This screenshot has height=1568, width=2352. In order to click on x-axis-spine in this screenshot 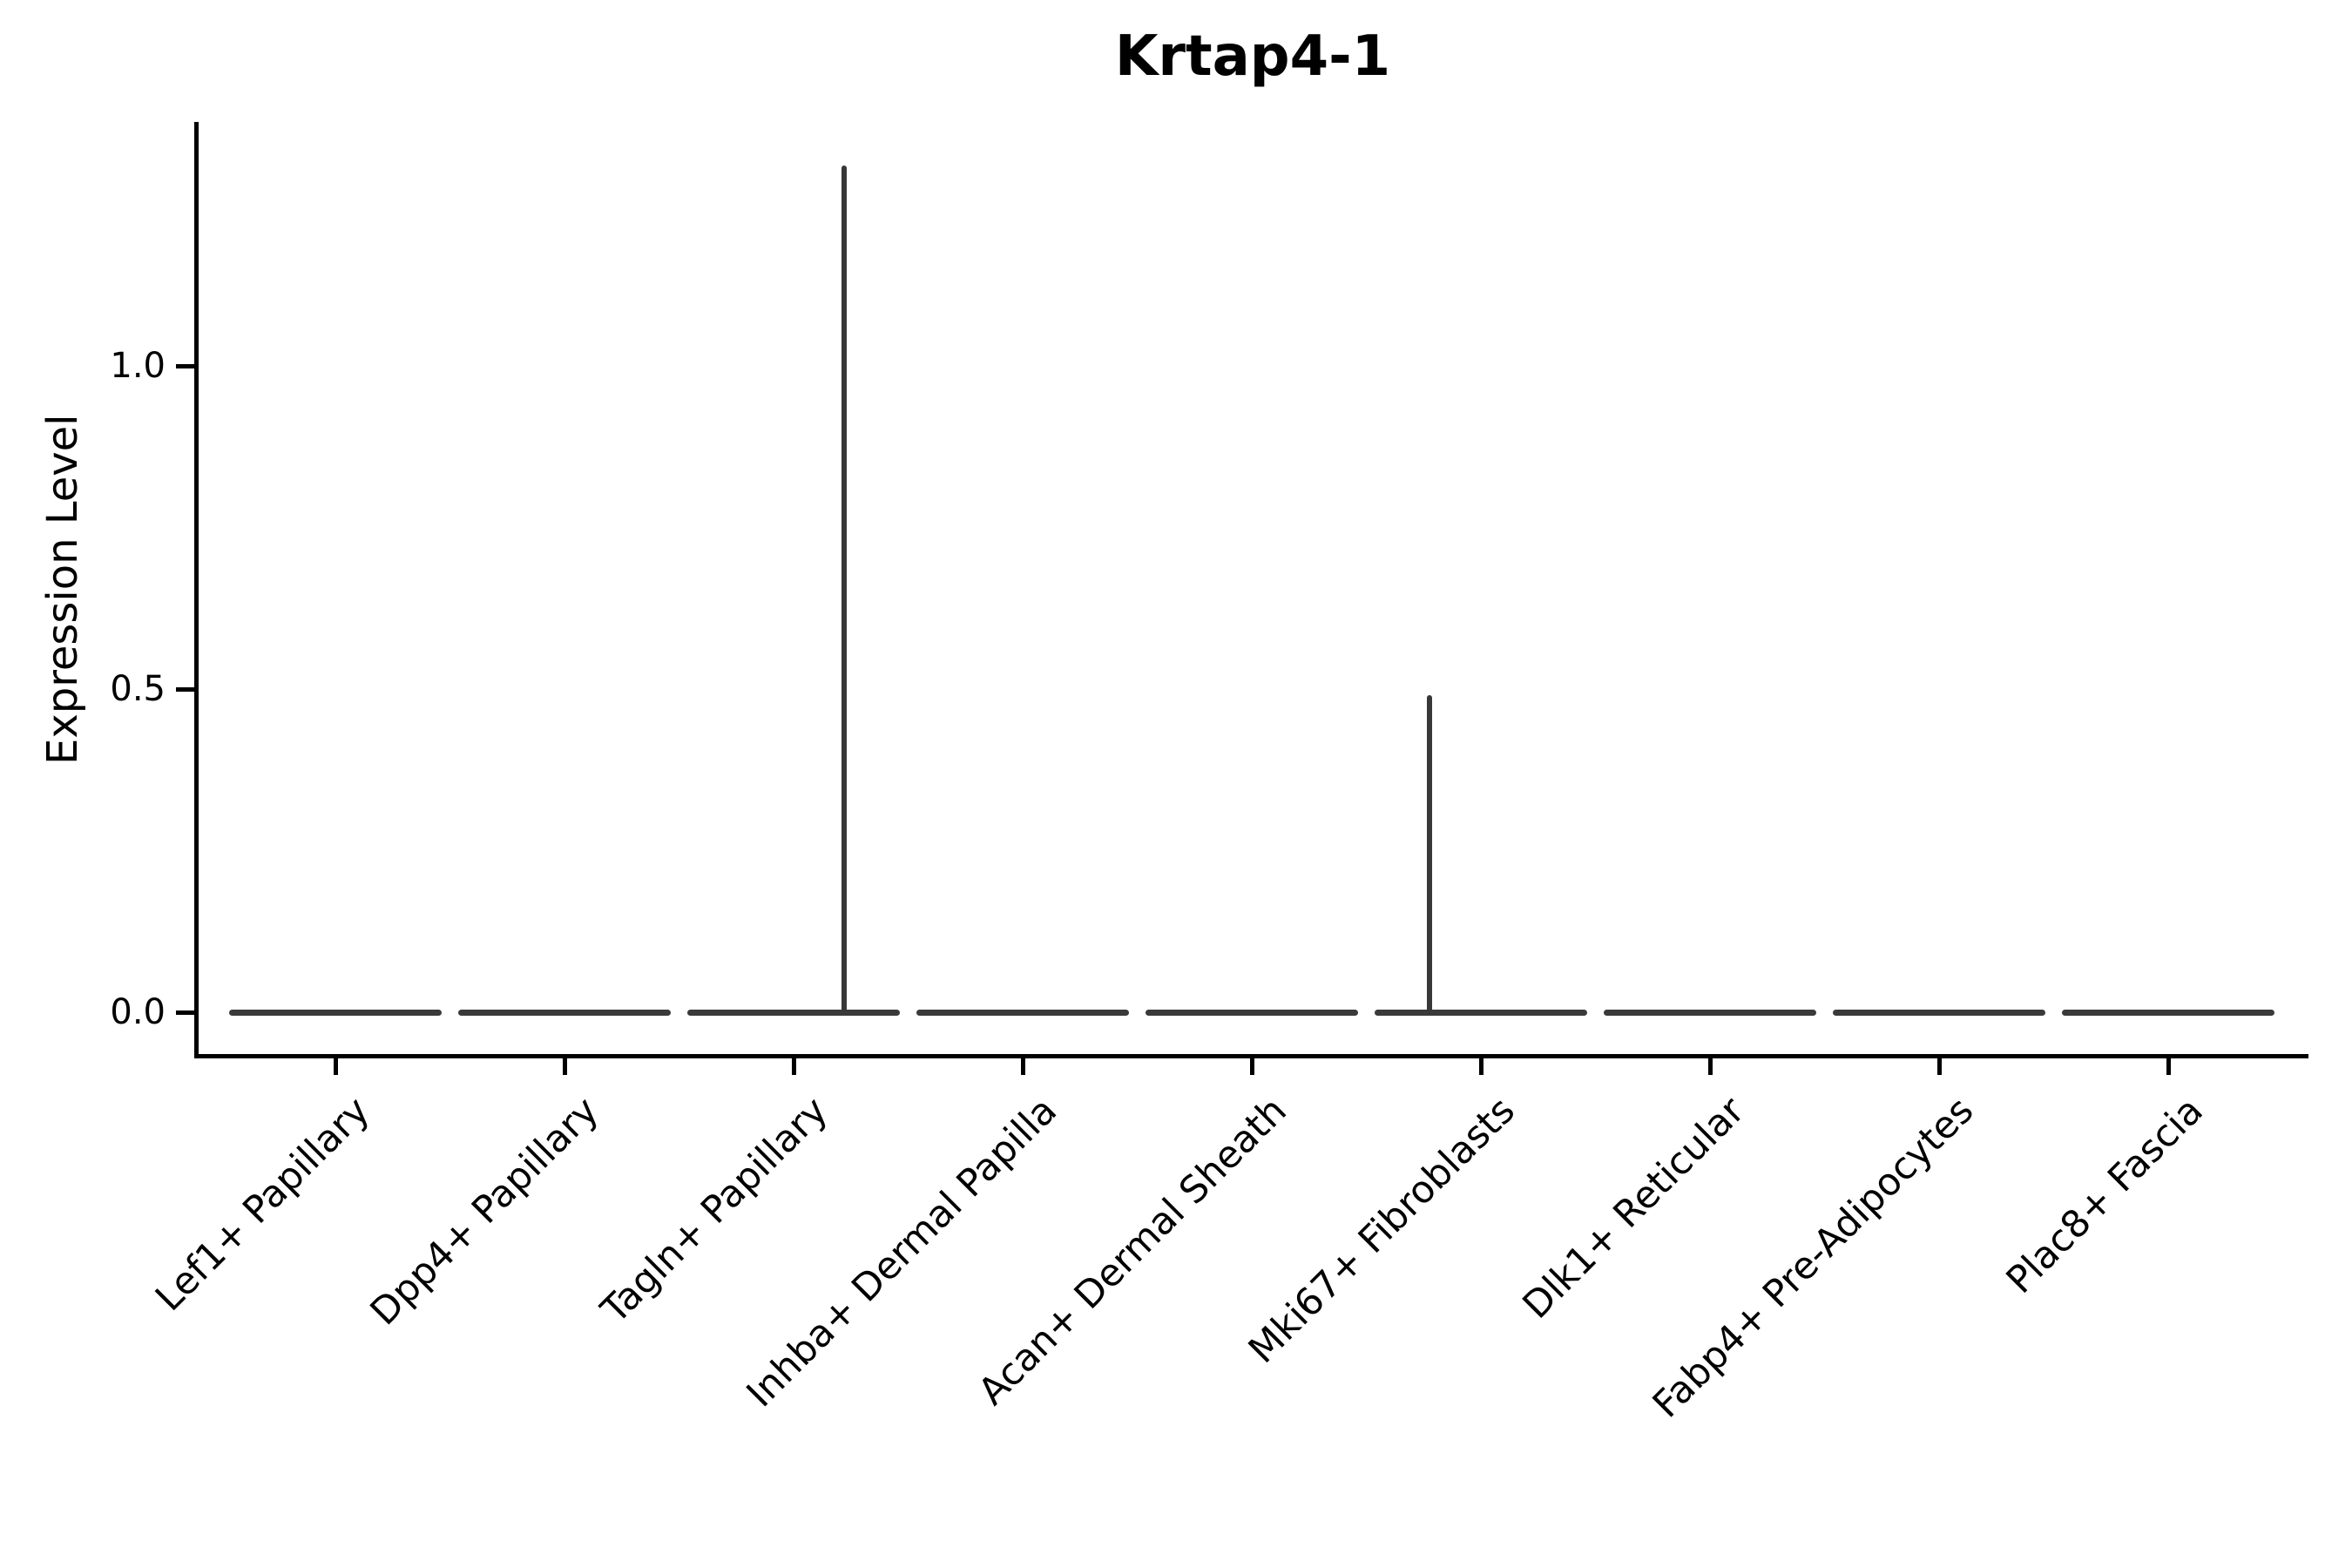, I will do `click(1251, 1056)`.